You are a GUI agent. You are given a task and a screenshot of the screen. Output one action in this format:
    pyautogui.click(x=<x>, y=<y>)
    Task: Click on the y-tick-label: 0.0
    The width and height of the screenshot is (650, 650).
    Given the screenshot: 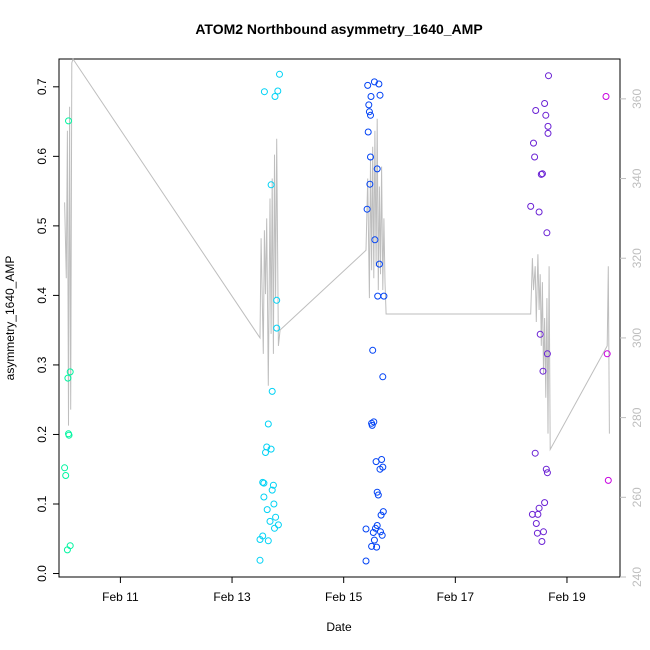 What is the action you would take?
    pyautogui.click(x=42, y=573)
    